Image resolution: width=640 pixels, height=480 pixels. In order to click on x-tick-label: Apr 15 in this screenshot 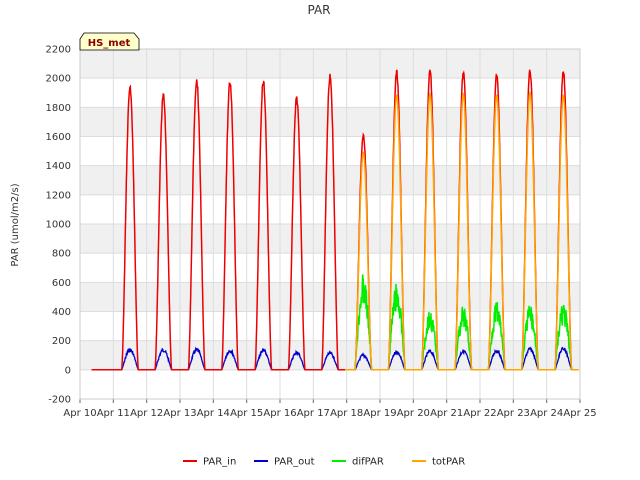, I will do `click(246, 413)`.